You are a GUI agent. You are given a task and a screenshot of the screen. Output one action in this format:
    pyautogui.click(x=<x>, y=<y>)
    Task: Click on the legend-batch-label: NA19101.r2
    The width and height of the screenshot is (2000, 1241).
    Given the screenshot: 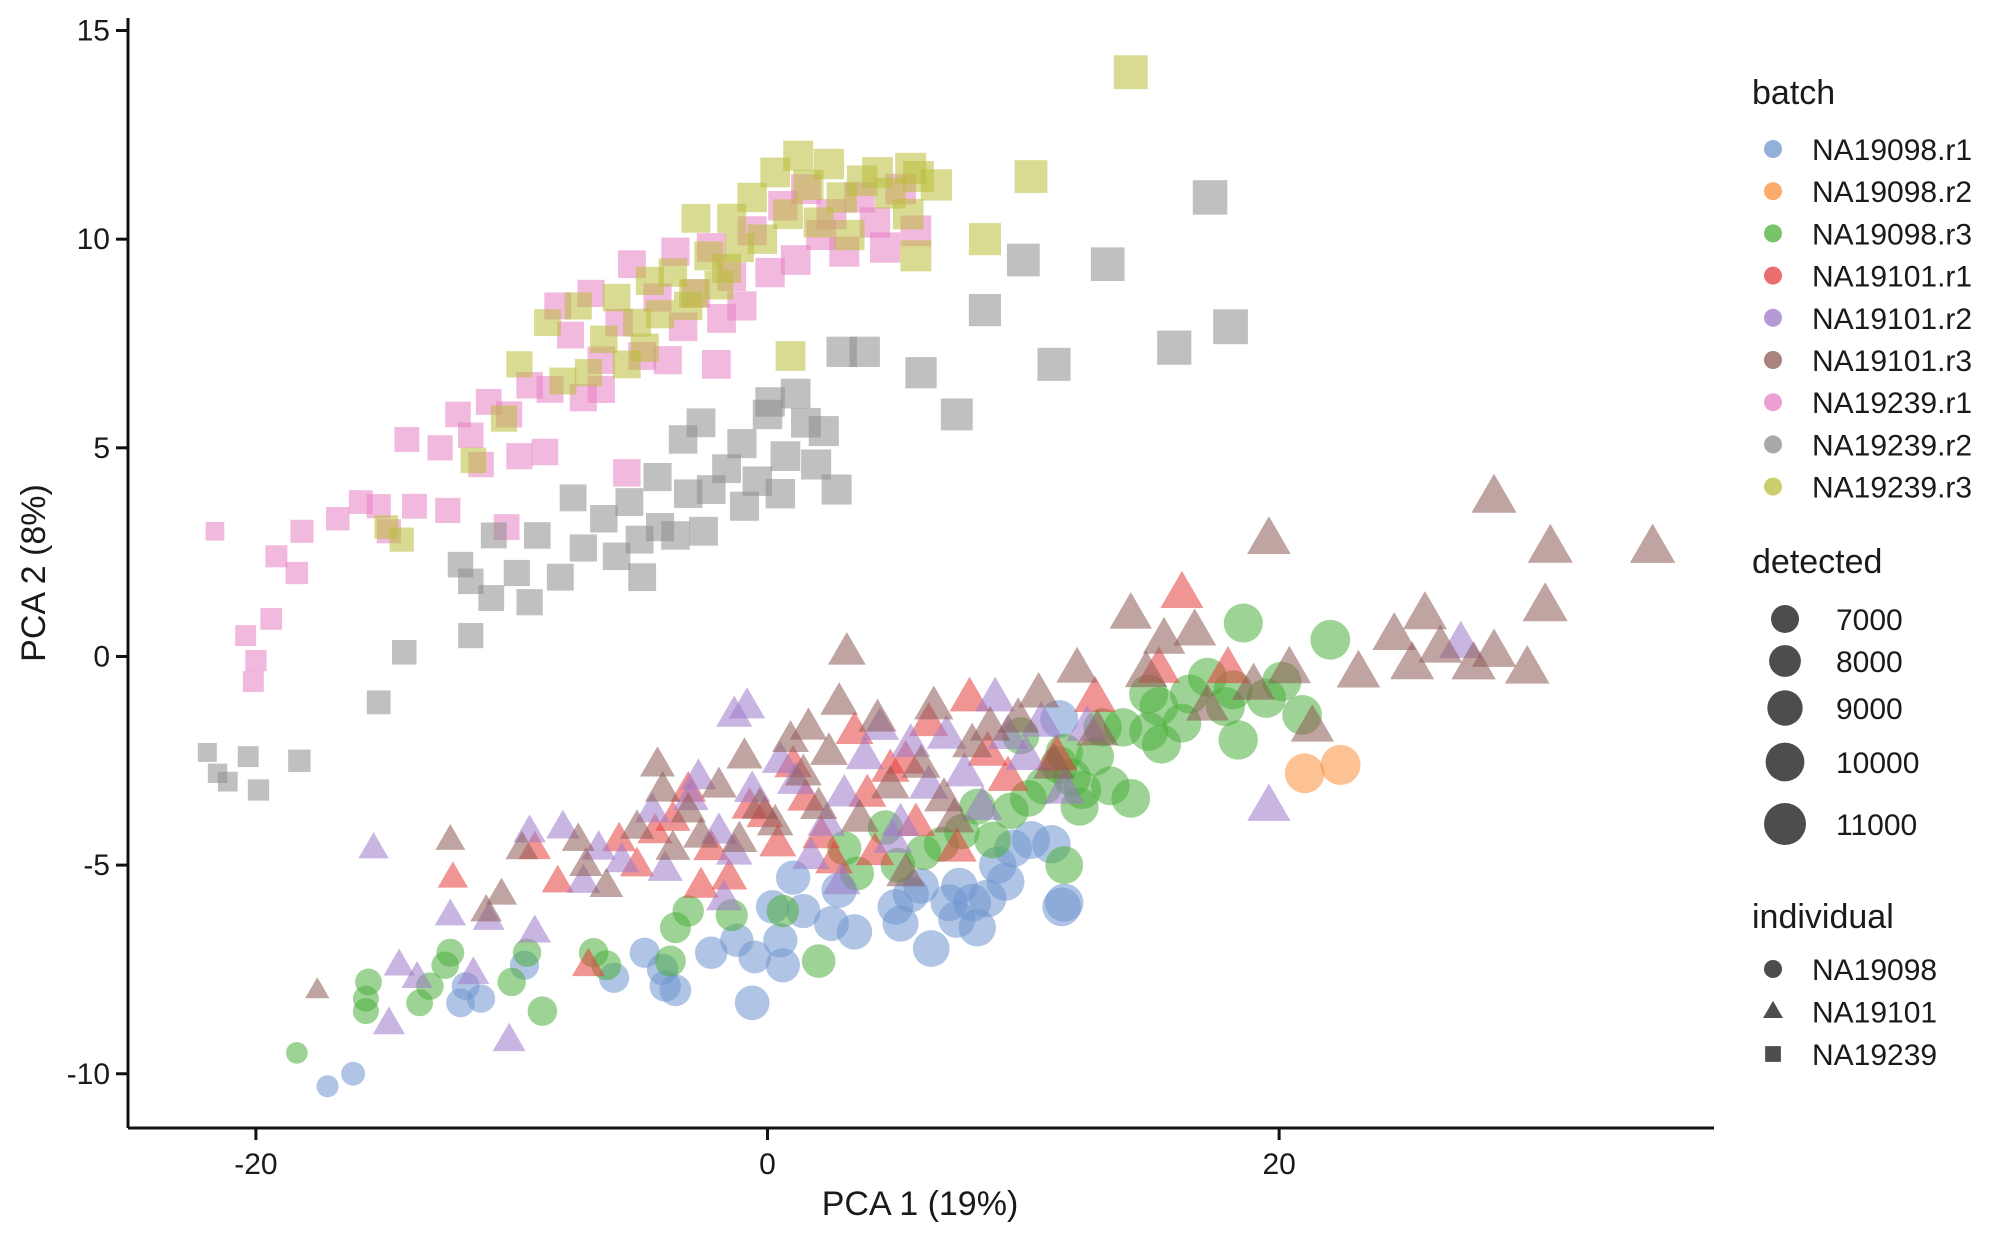 What is the action you would take?
    pyautogui.click(x=1892, y=319)
    